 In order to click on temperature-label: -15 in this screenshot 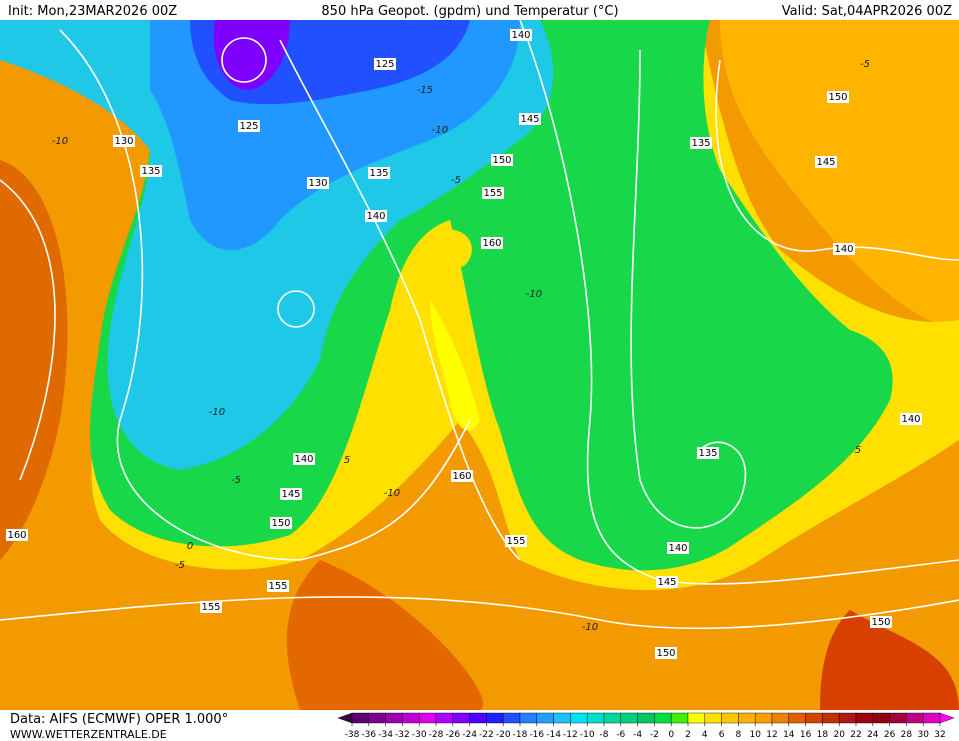, I will do `click(425, 90)`.